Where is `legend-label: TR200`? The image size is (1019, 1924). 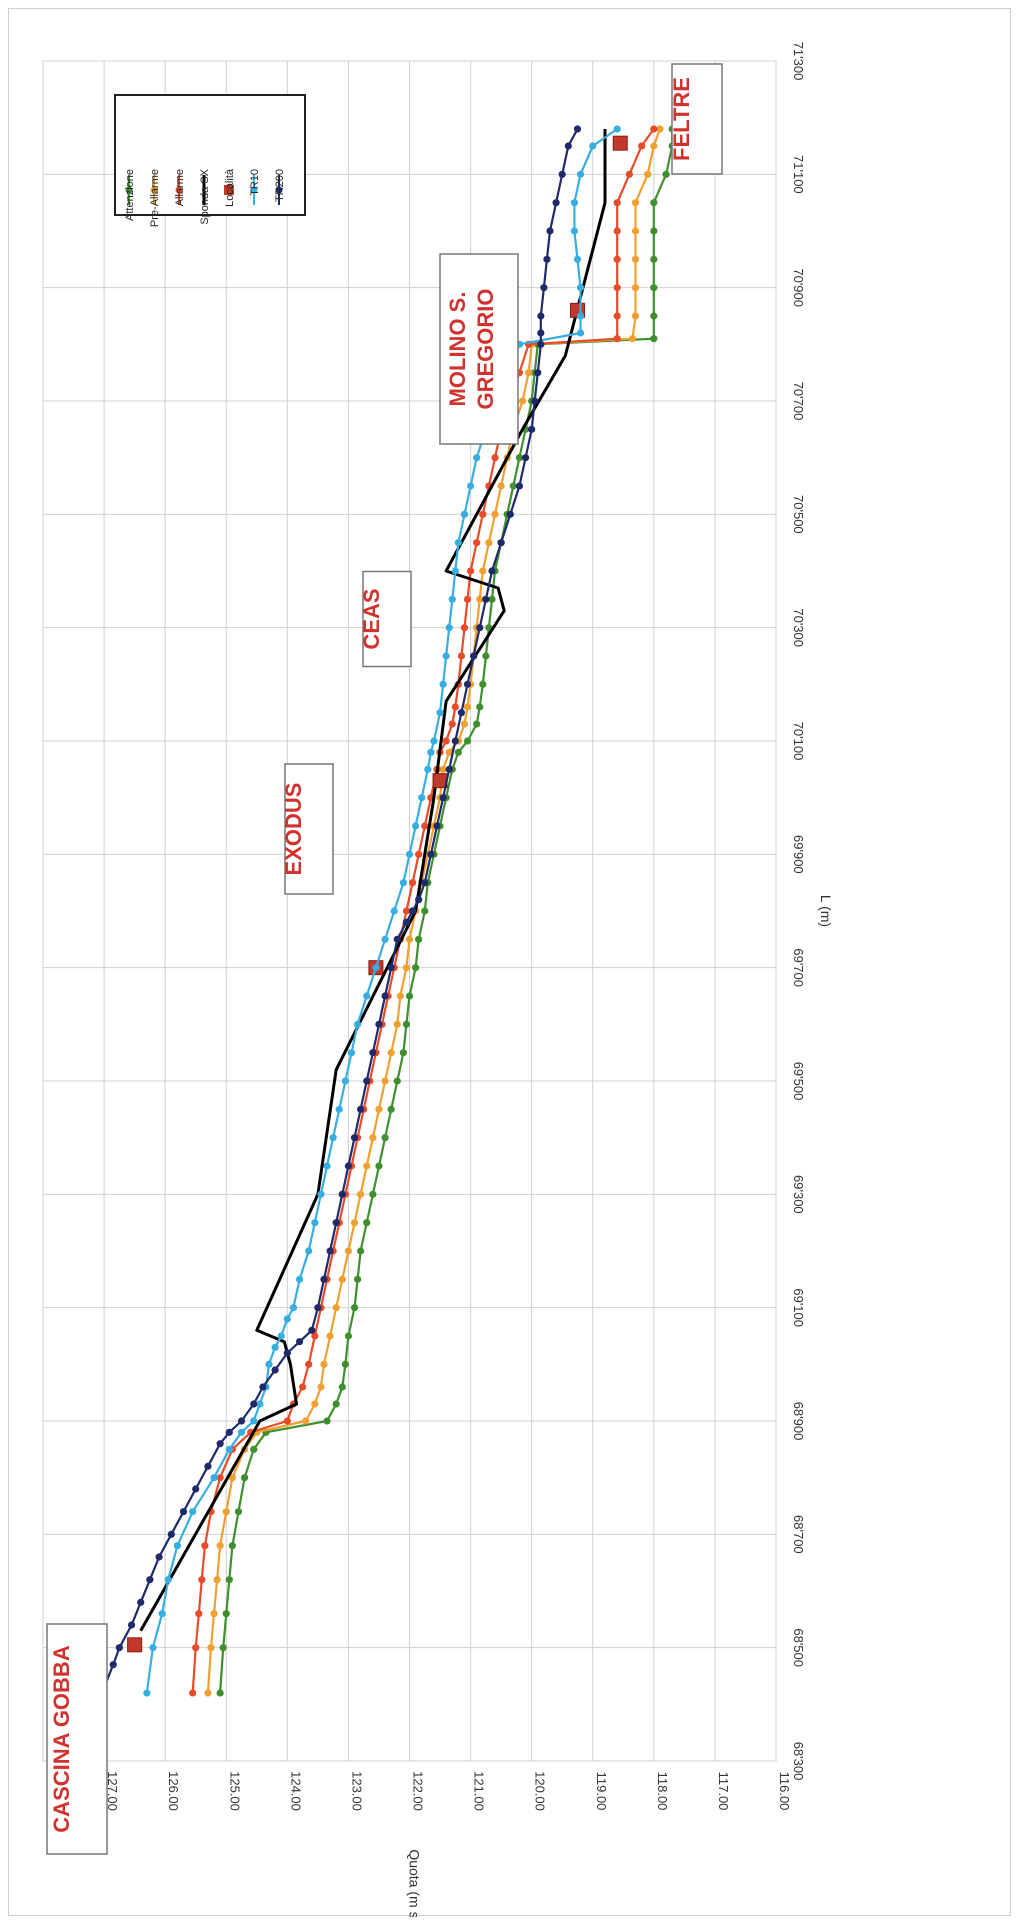
legend-label: TR200 is located at coordinates (280, 185).